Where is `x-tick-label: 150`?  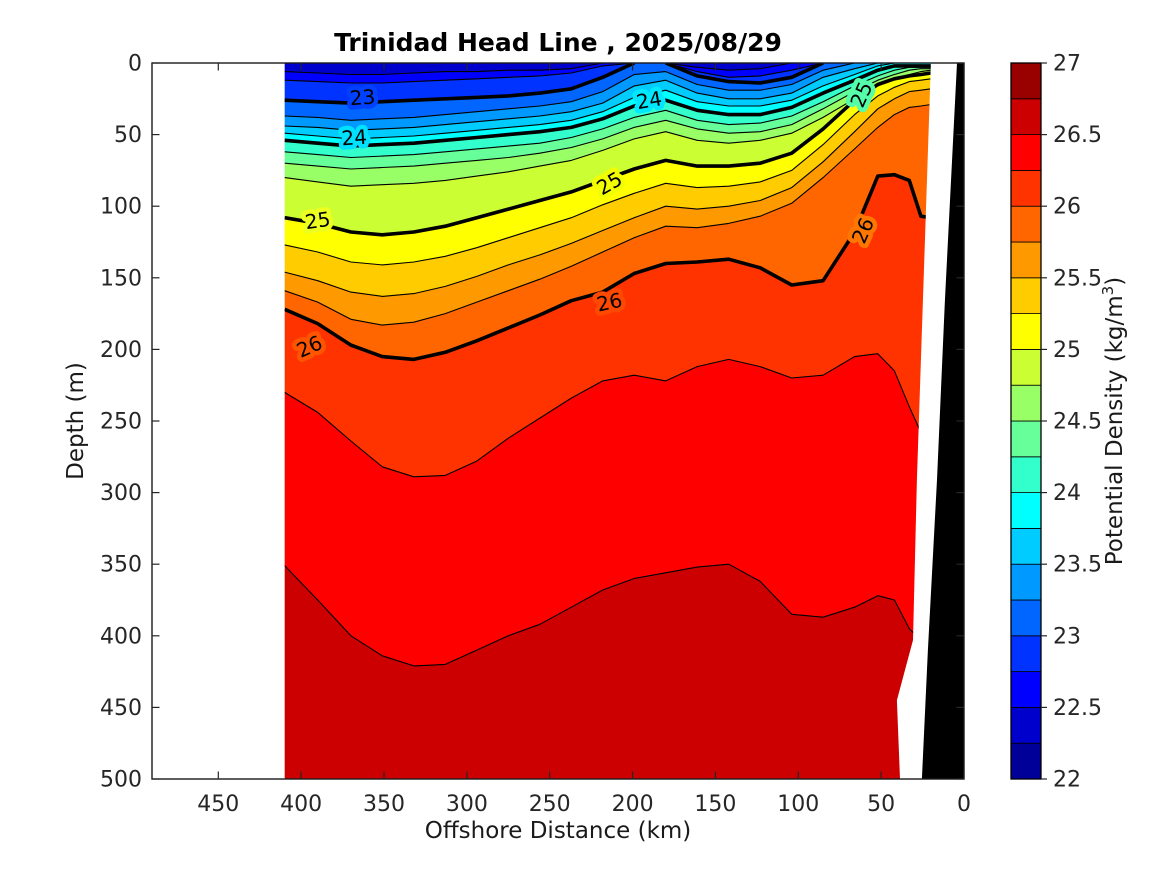
x-tick-label: 150 is located at coordinates (715, 804).